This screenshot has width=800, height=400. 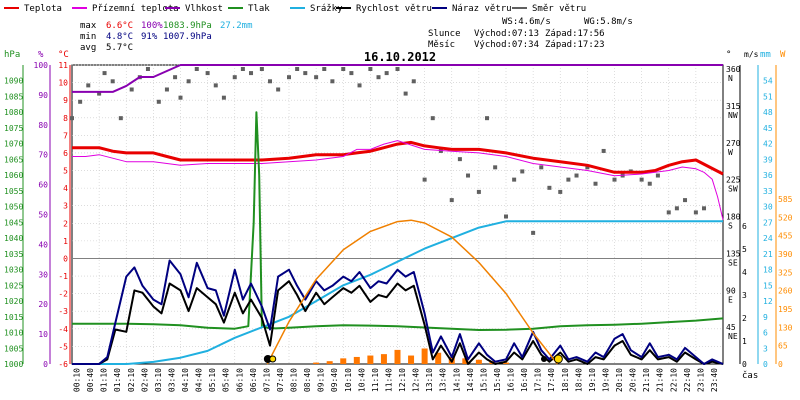 What do you see at coordinates (605, 380) in the screenshot?
I see `x-tick-label: 19:40` at bounding box center [605, 380].